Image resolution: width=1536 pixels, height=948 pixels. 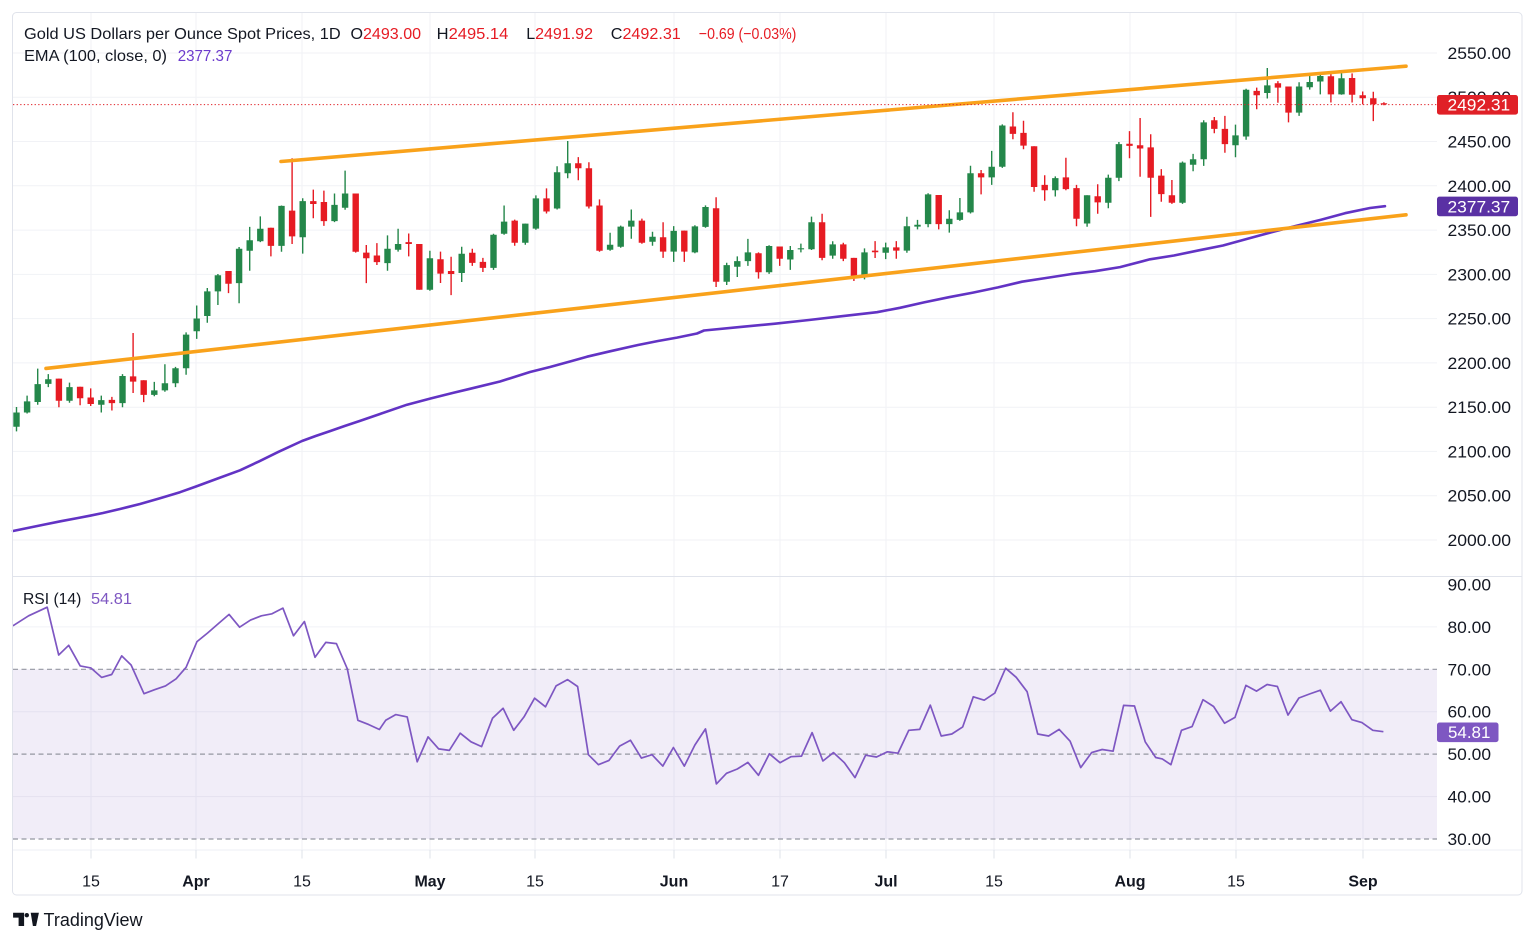 What do you see at coordinates (1470, 754) in the screenshot?
I see `svg-text: 50.00` at bounding box center [1470, 754].